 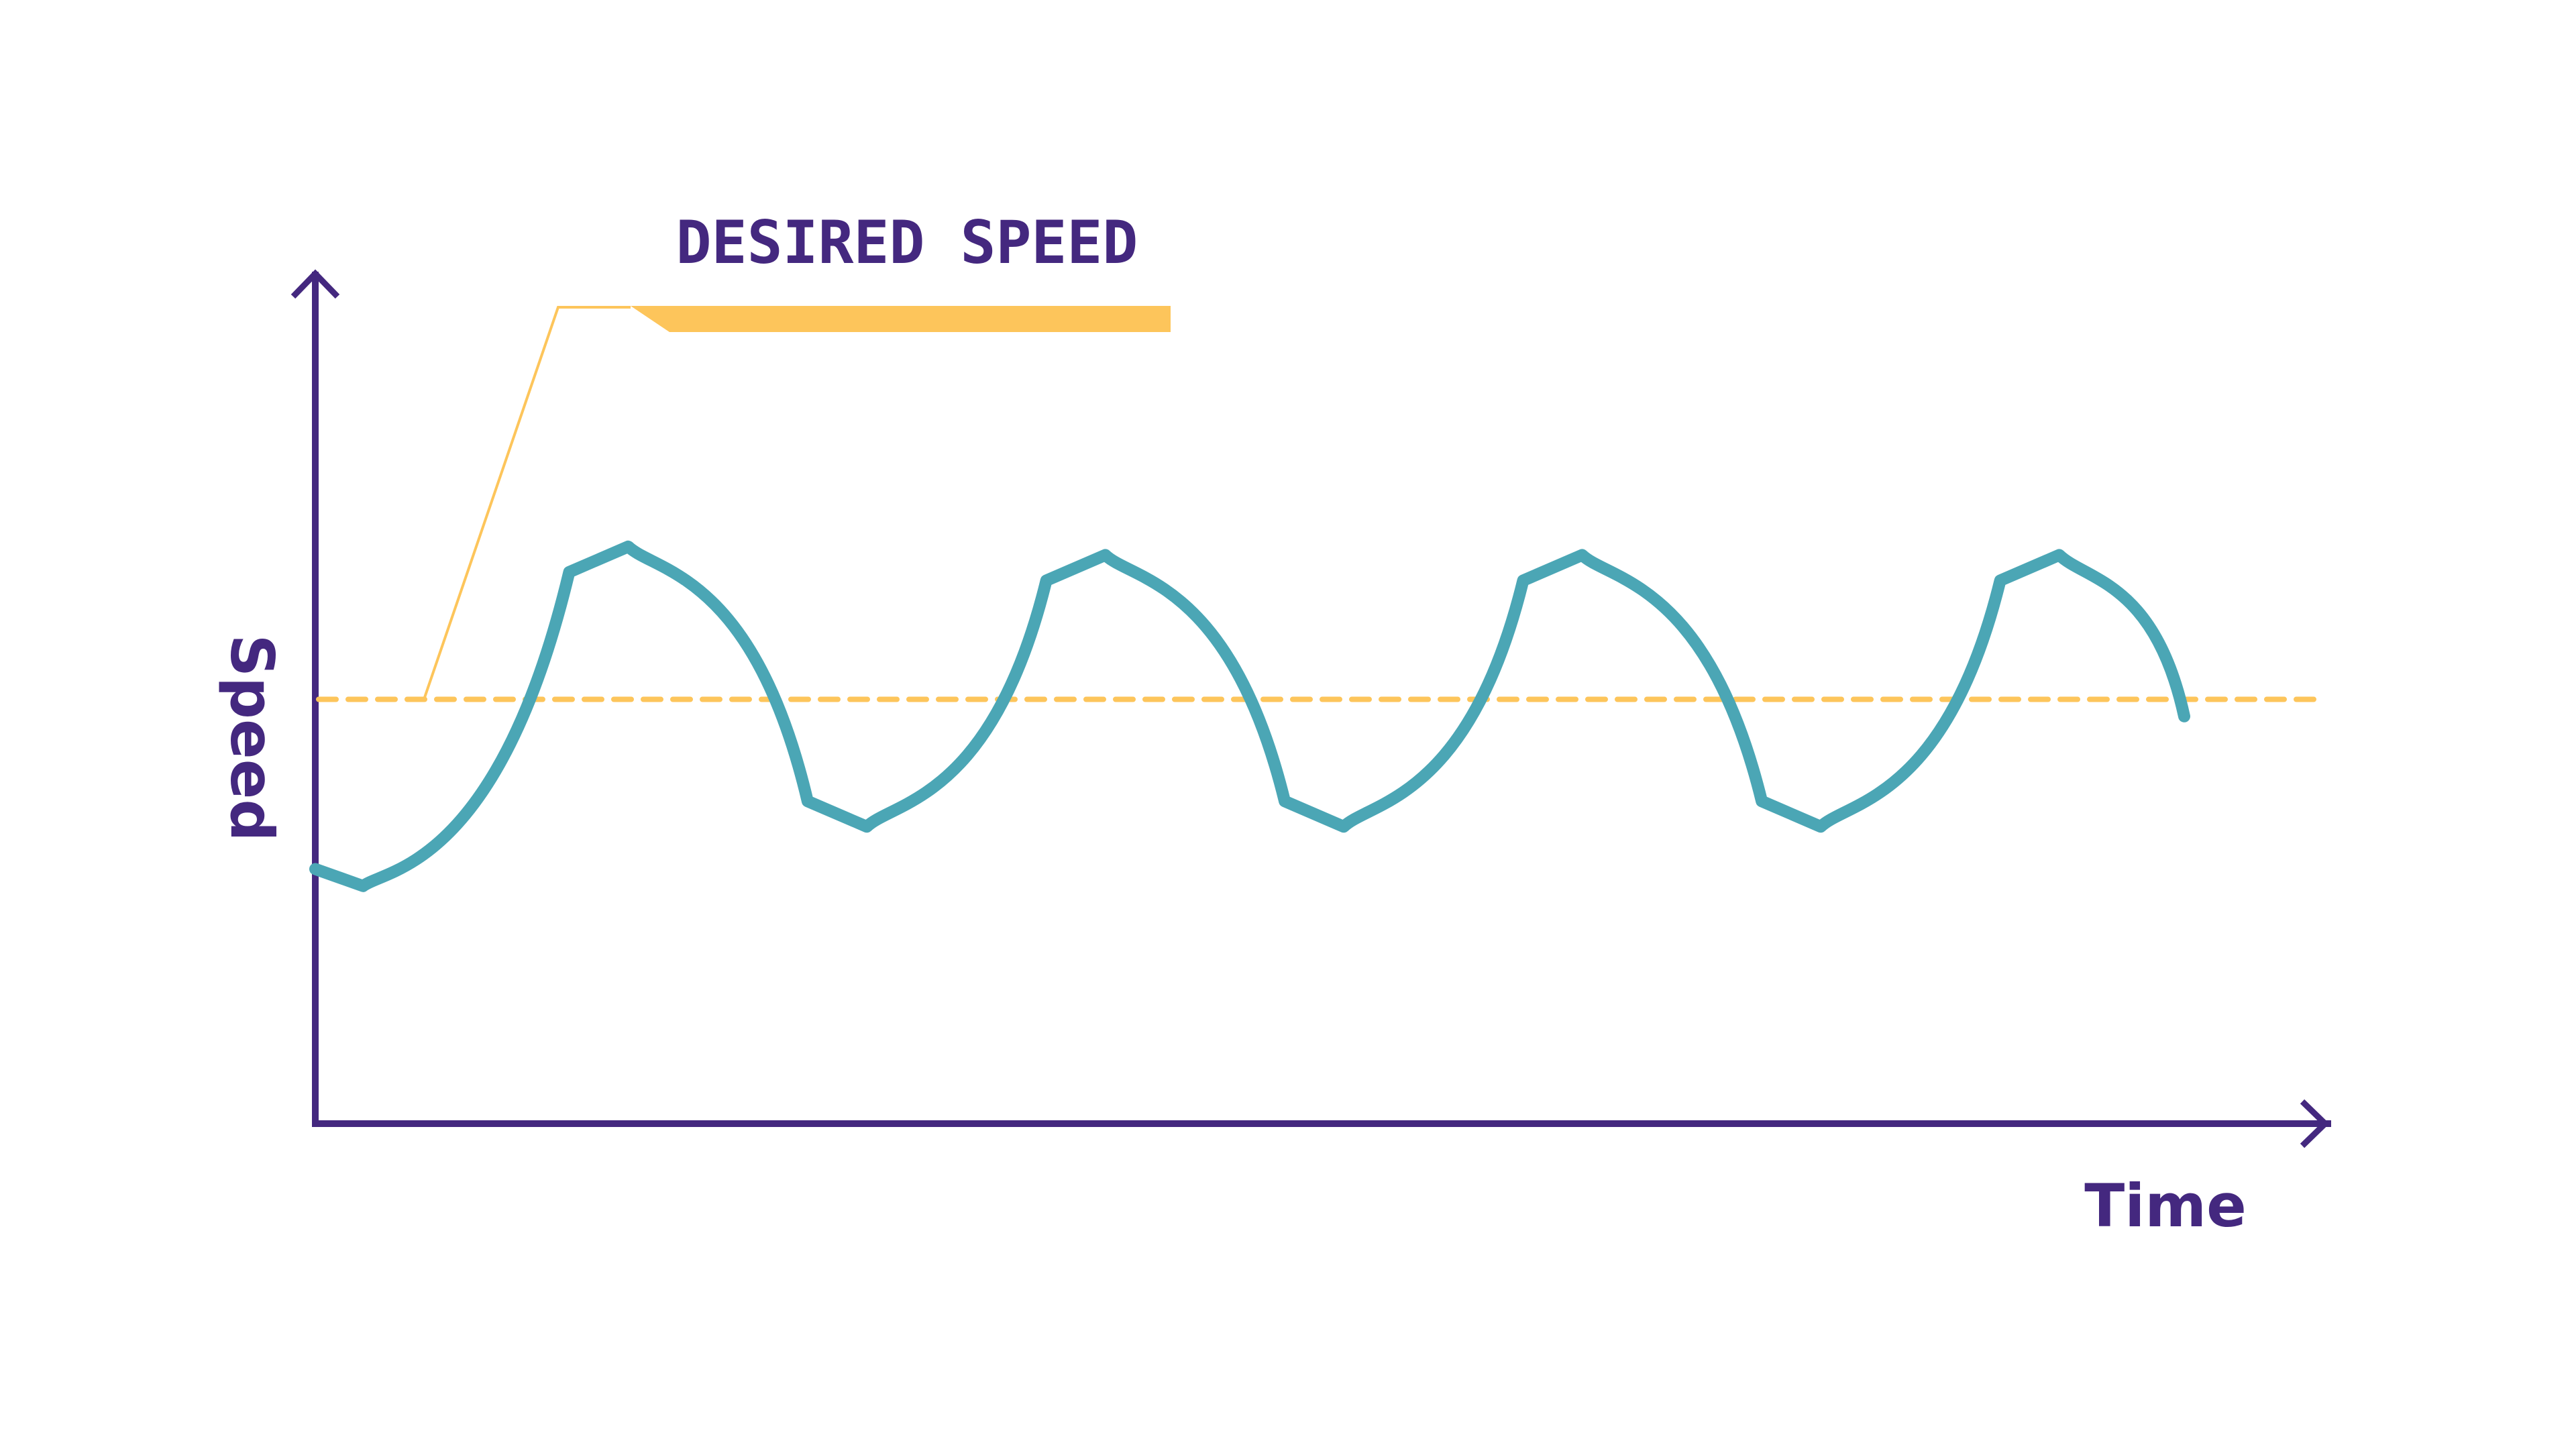 What do you see at coordinates (527, 503) in the screenshot?
I see `desired-speed-leader-line` at bounding box center [527, 503].